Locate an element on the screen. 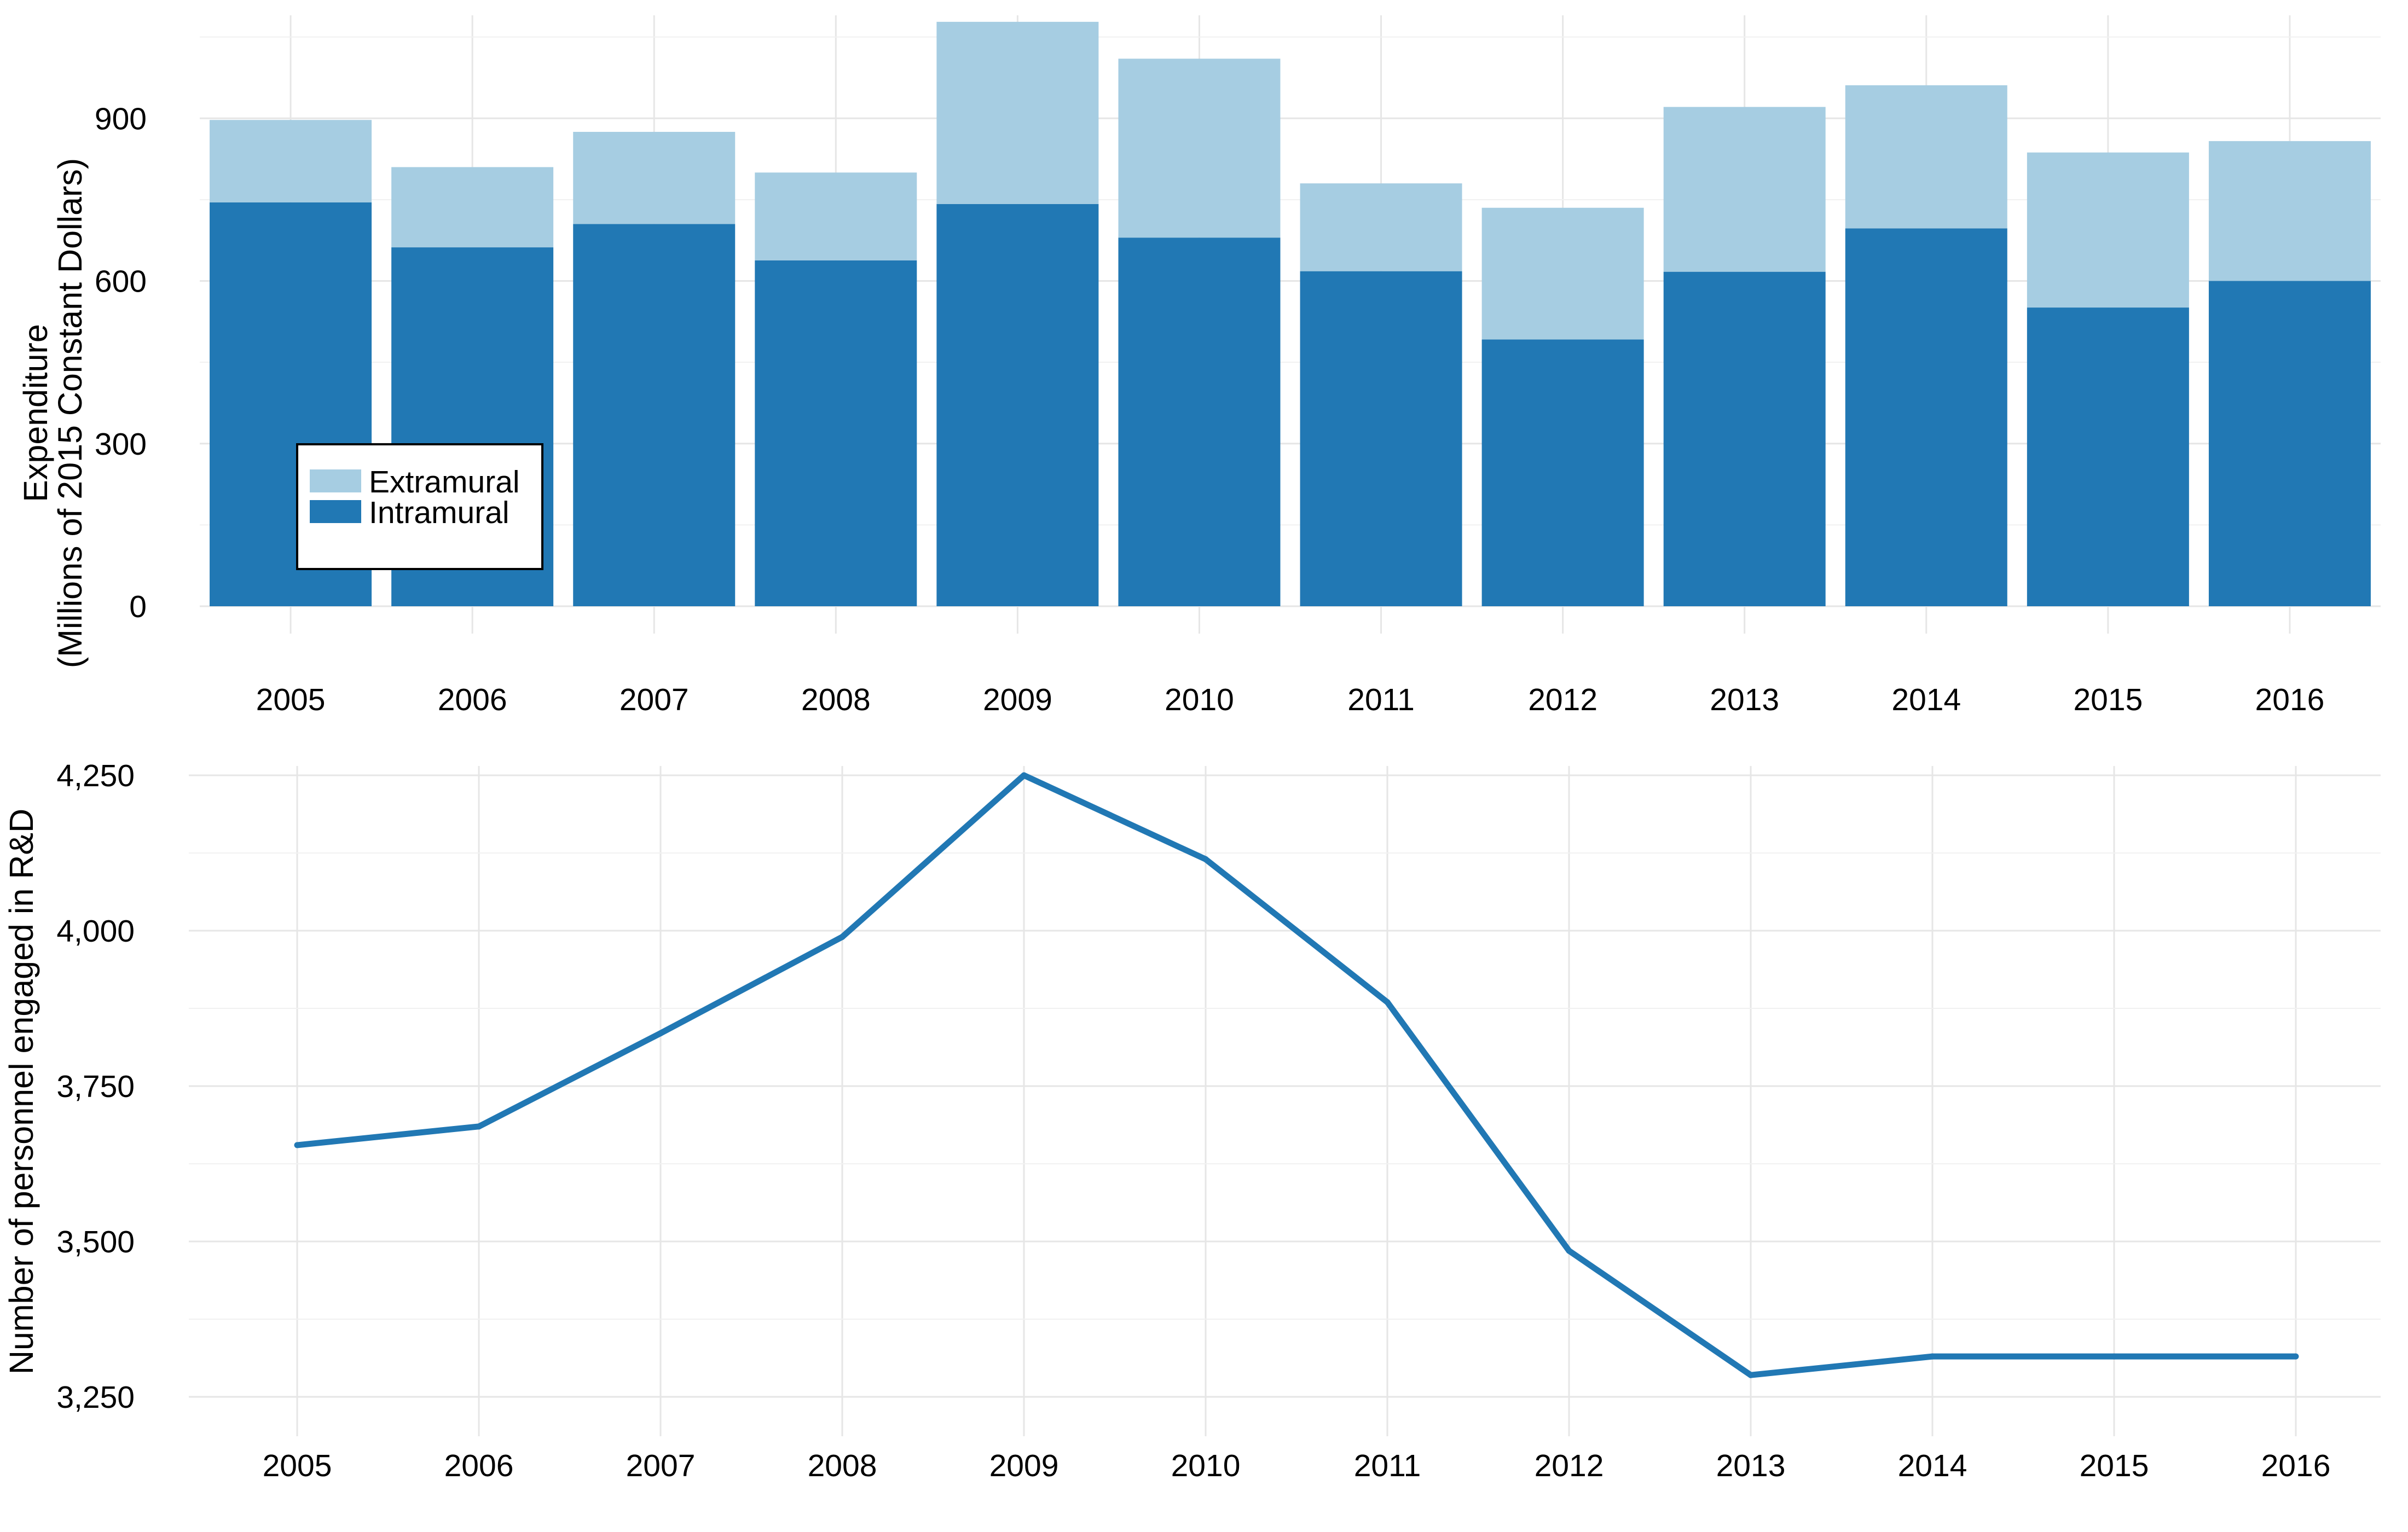 Image resolution: width=2408 pixels, height=1532 pixels. bar-extramural-2006 is located at coordinates (472, 207).